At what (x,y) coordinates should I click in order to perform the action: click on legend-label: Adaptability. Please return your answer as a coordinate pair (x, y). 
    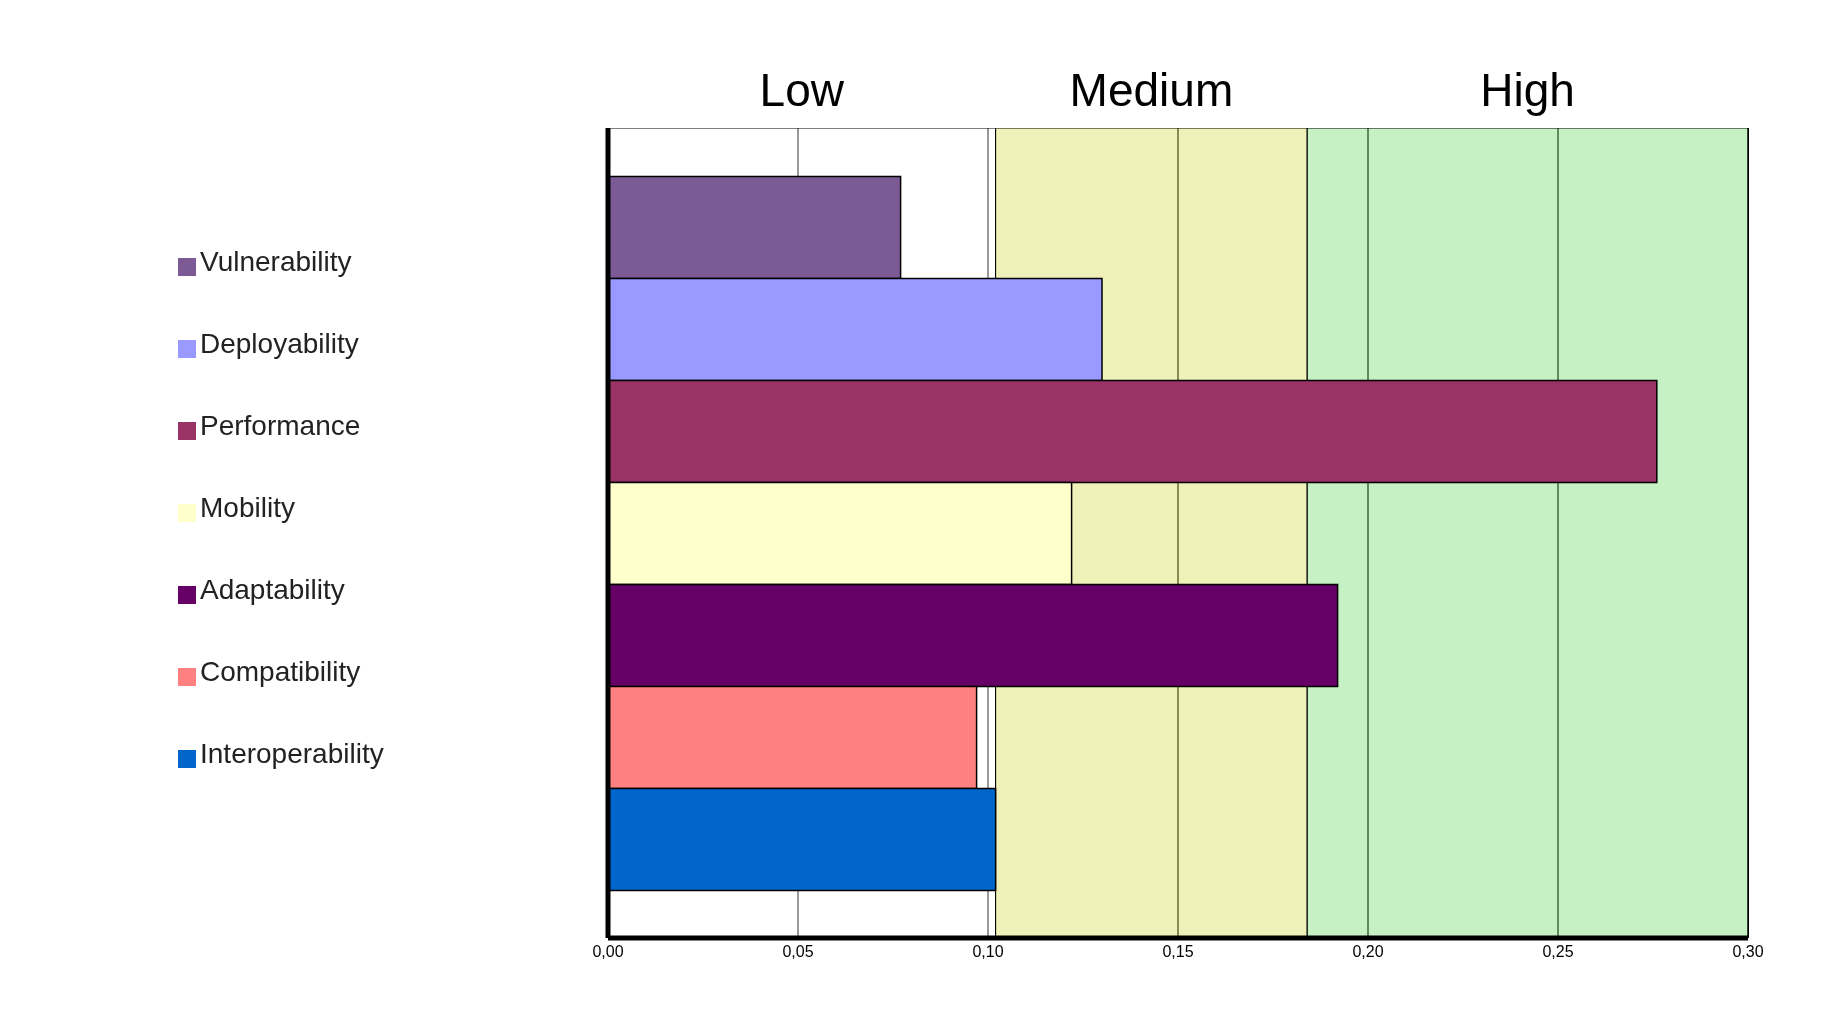
    Looking at the image, I should click on (272, 589).